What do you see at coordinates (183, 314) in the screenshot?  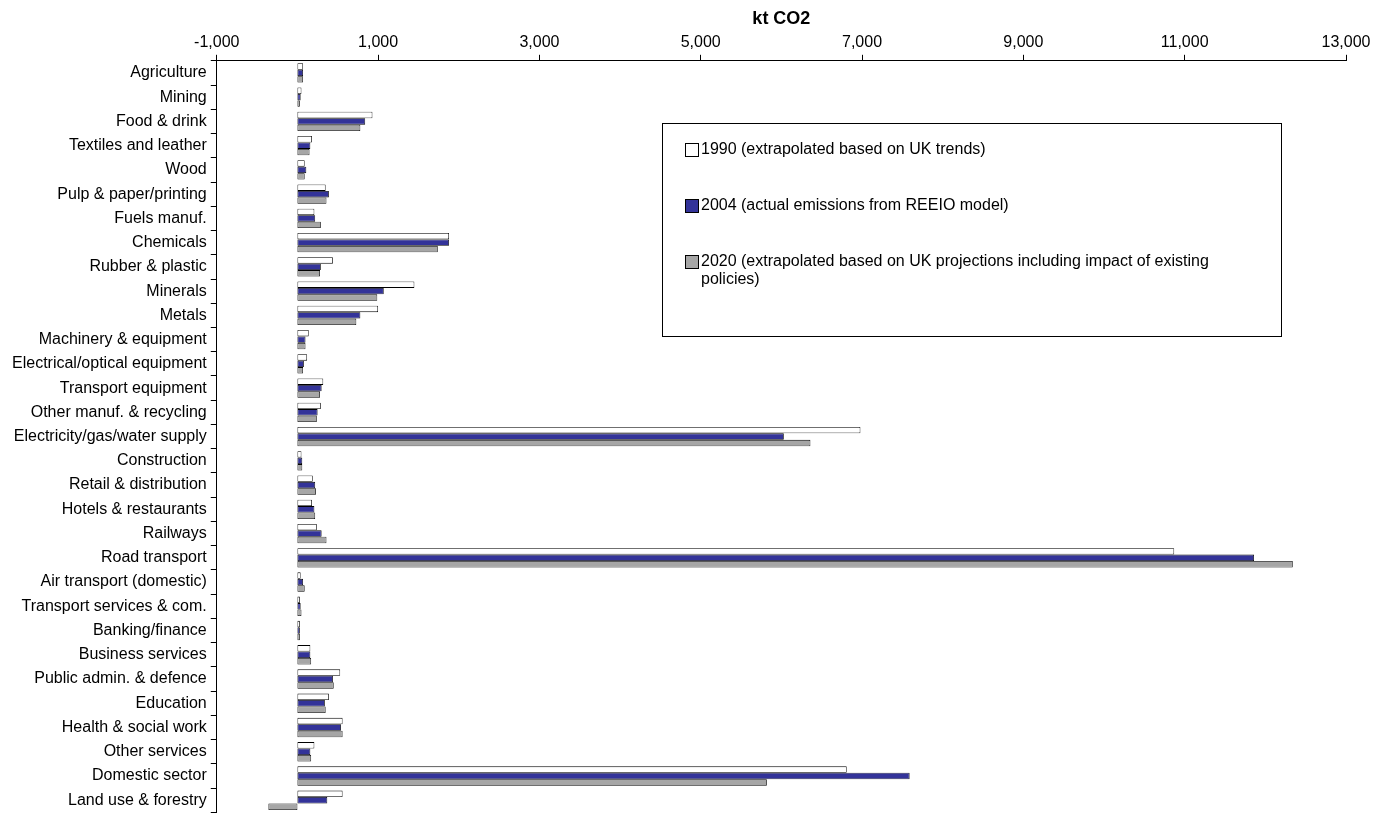 I see `y-tick-label: Metals` at bounding box center [183, 314].